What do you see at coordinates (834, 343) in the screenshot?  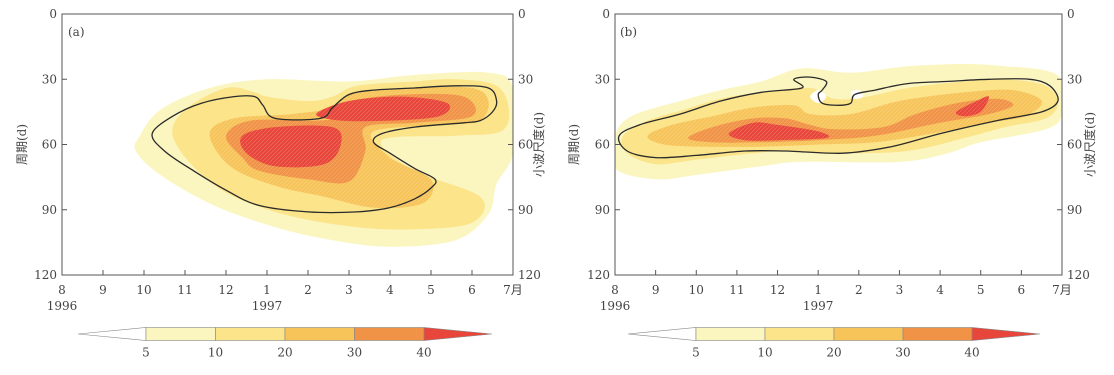 I see `legend-b: 5 10 20 30 40` at bounding box center [834, 343].